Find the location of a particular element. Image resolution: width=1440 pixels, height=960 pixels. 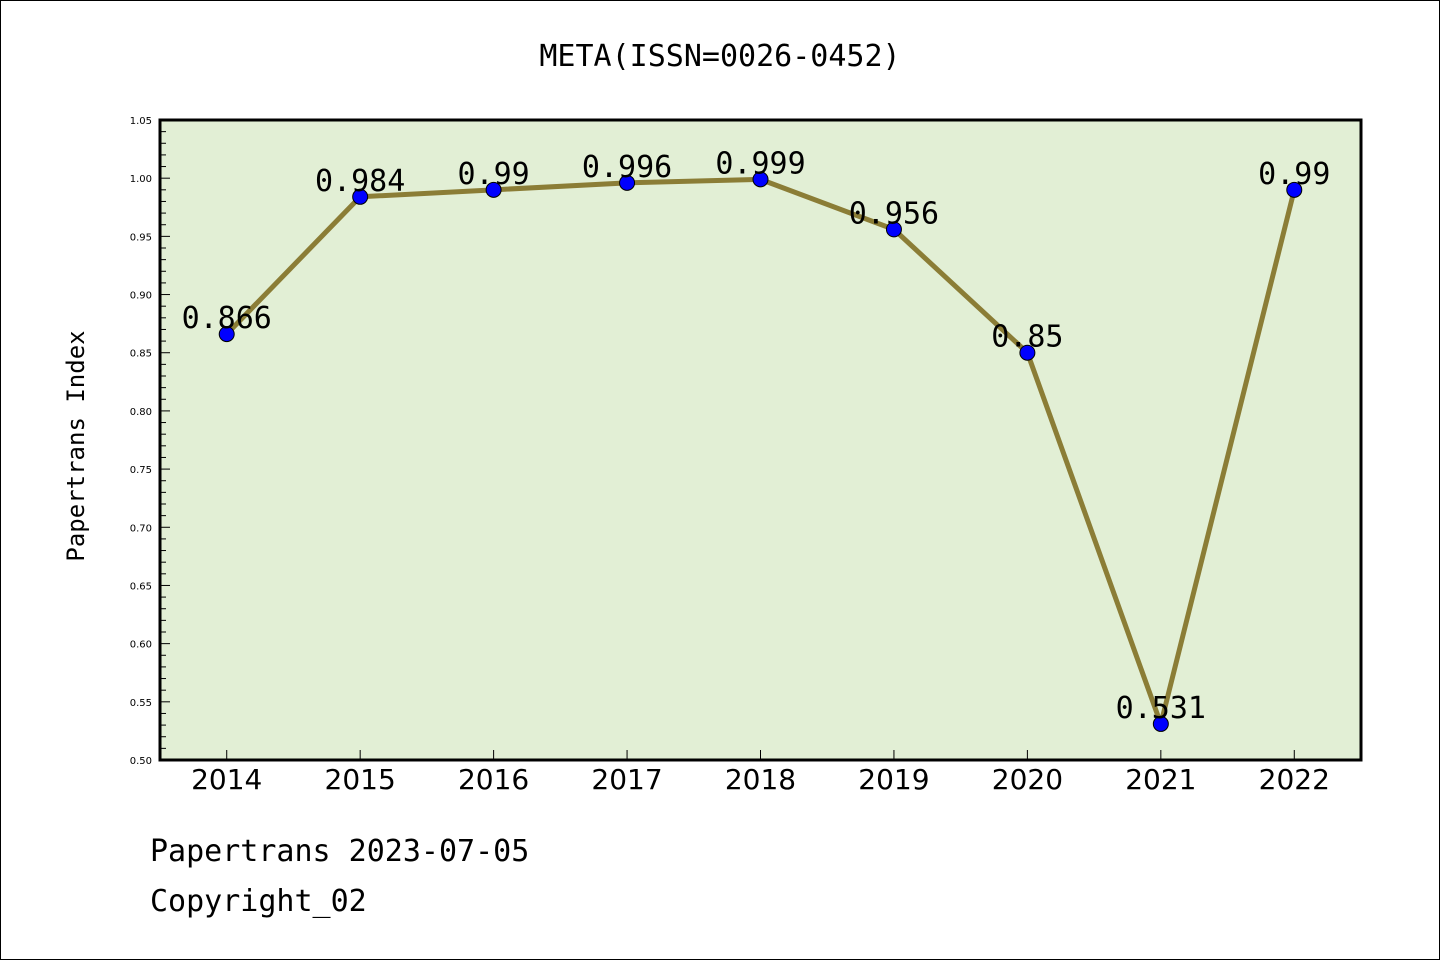

y-tick-label: 1.05 is located at coordinates (141, 121).